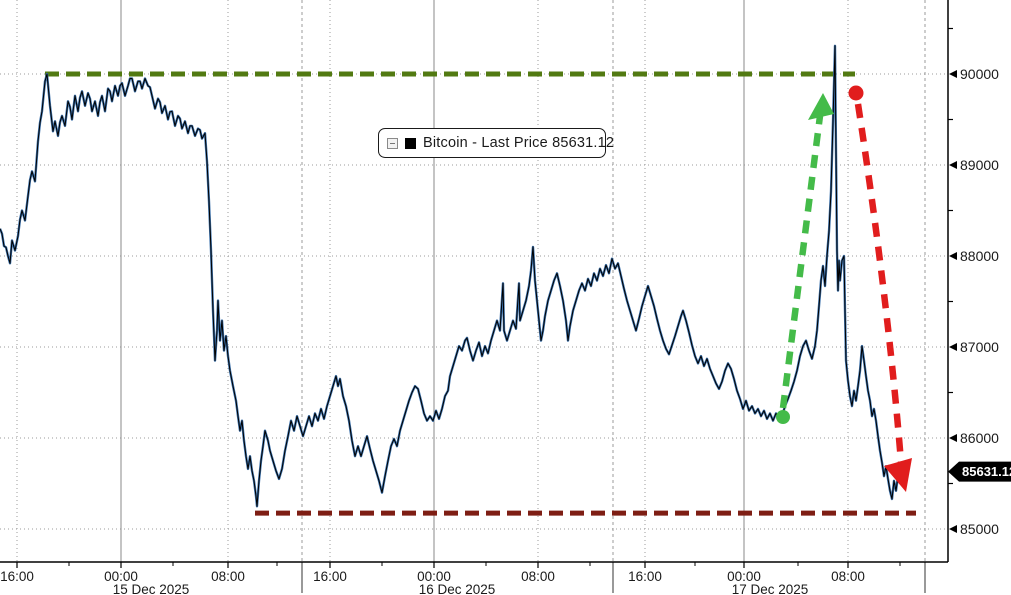 Image resolution: width=1011 pixels, height=595 pixels. I want to click on y-axis-label: 90000, so click(979, 74).